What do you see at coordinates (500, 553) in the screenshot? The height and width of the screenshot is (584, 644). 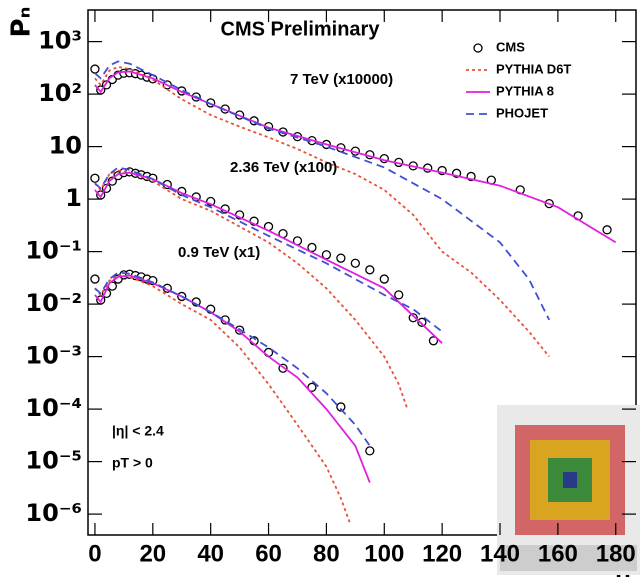 I see `x-tick-label: 140` at bounding box center [500, 553].